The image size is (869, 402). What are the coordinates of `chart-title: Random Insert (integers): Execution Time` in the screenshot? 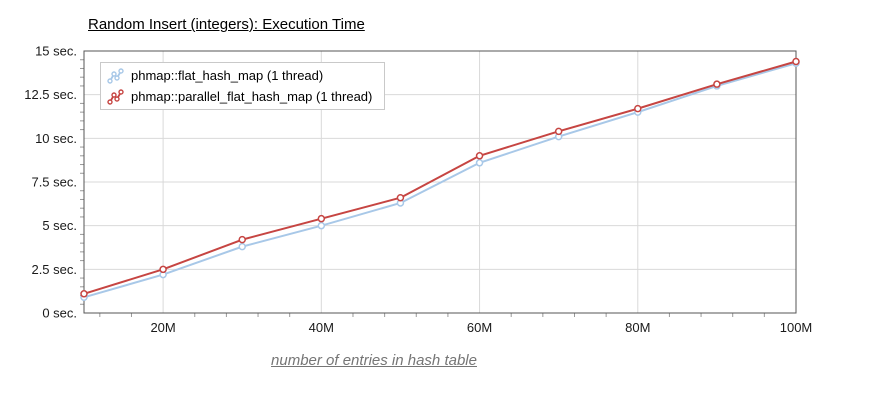 It's located at (226, 24).